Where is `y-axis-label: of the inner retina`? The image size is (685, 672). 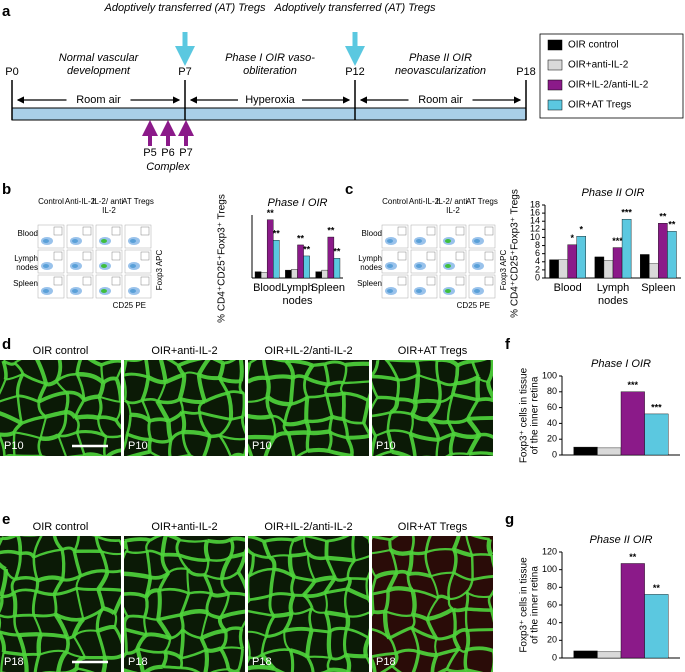
y-axis-label: of the inner retina is located at coordinates (535, 605).